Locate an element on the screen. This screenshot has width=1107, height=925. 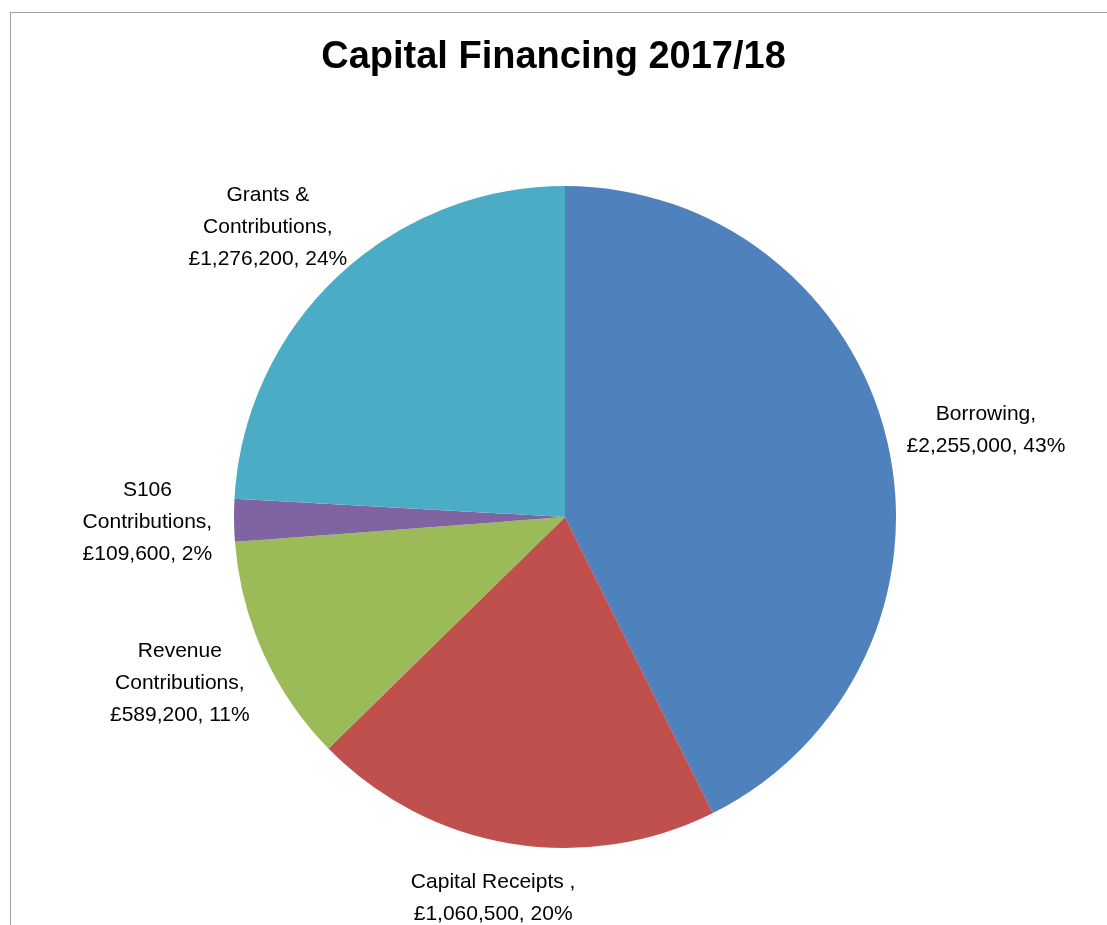
slice-label: Borrowing, £2,255,000, 43% is located at coordinates (986, 428).